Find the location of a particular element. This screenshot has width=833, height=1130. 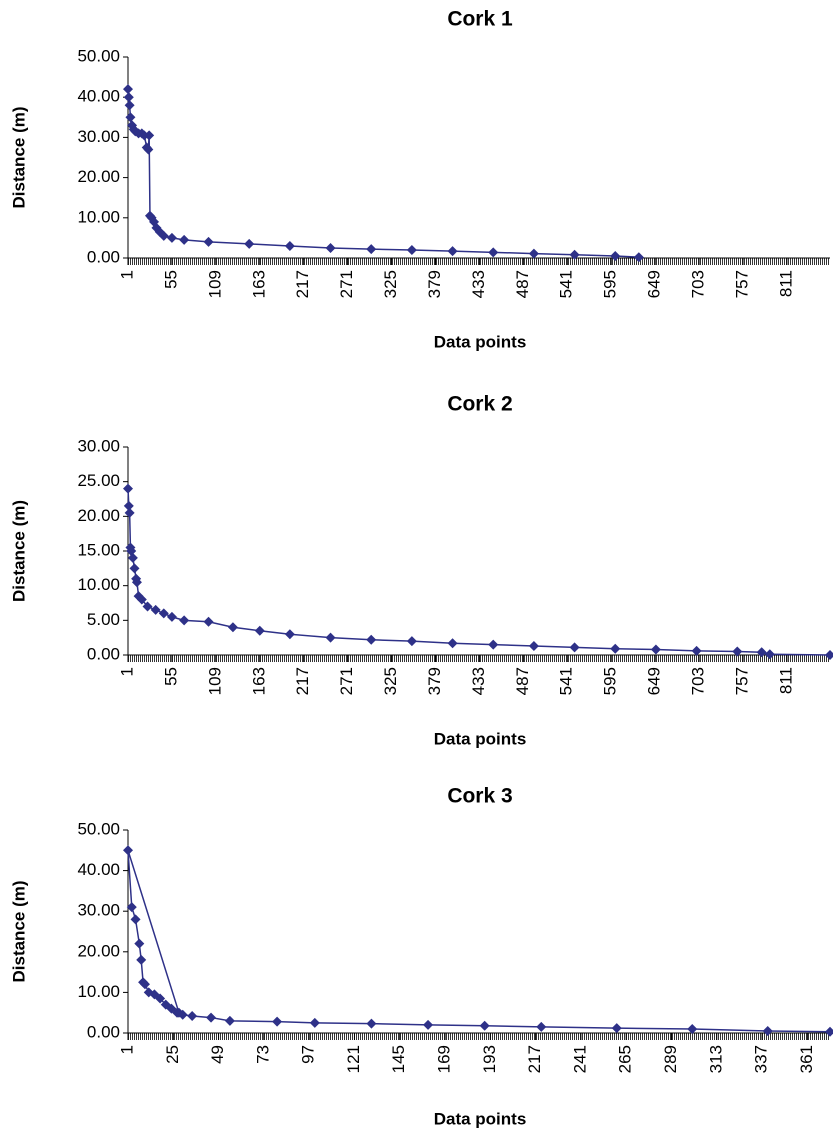

x-tick-label: 97 is located at coordinates (308, 1054).